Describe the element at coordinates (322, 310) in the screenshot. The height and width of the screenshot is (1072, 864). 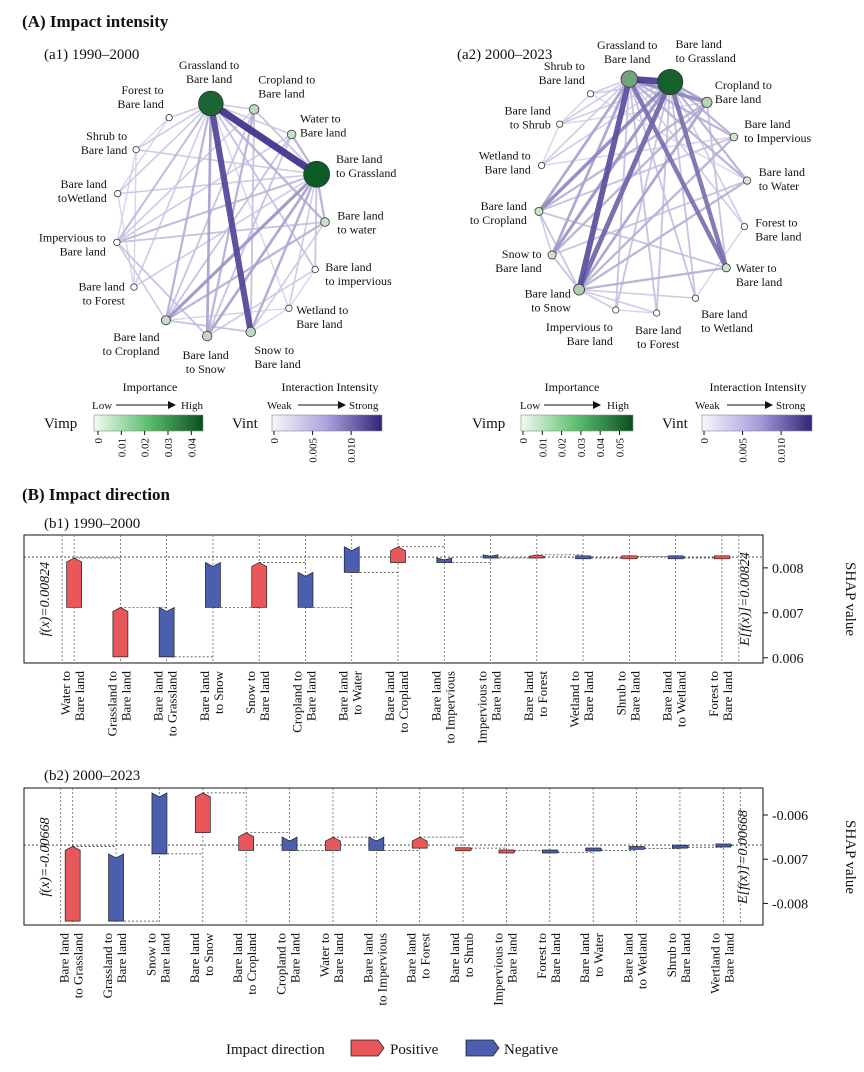
I see `a1-node-label: Wetland to` at that location.